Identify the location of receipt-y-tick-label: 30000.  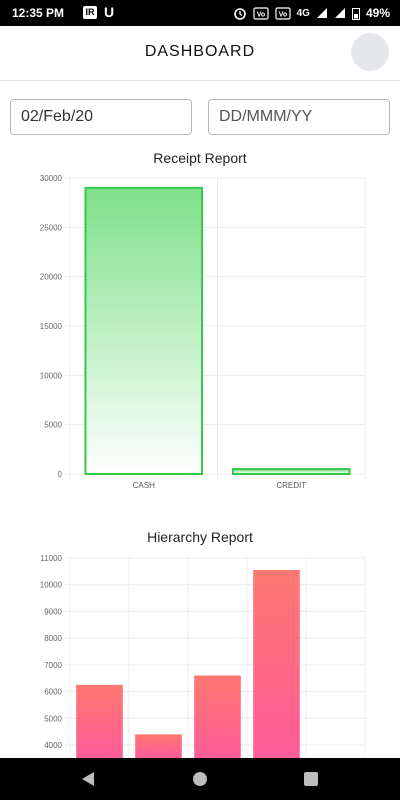
(51, 178).